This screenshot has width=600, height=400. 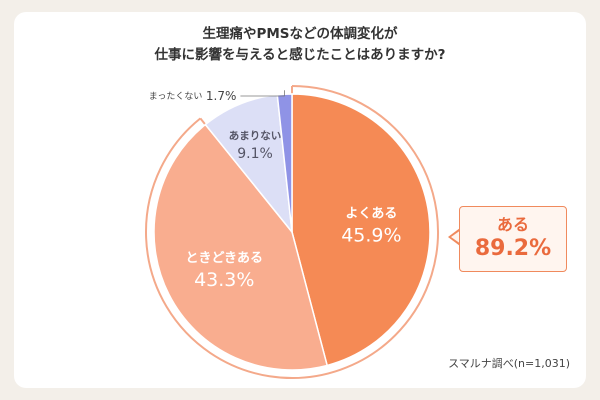 What do you see at coordinates (371, 214) in the screenshot?
I see `slice-label-0: よくある` at bounding box center [371, 214].